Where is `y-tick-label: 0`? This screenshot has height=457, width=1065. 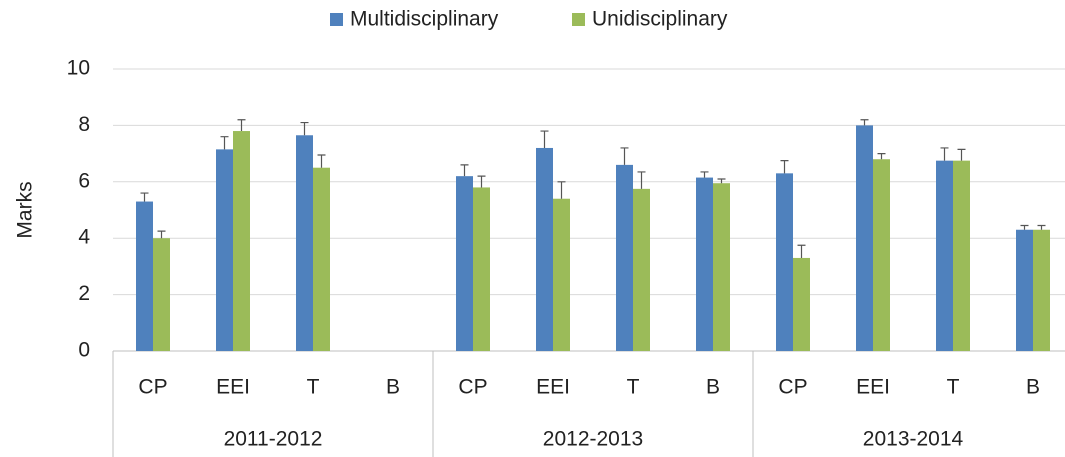 y-tick-label: 0 is located at coordinates (84, 350).